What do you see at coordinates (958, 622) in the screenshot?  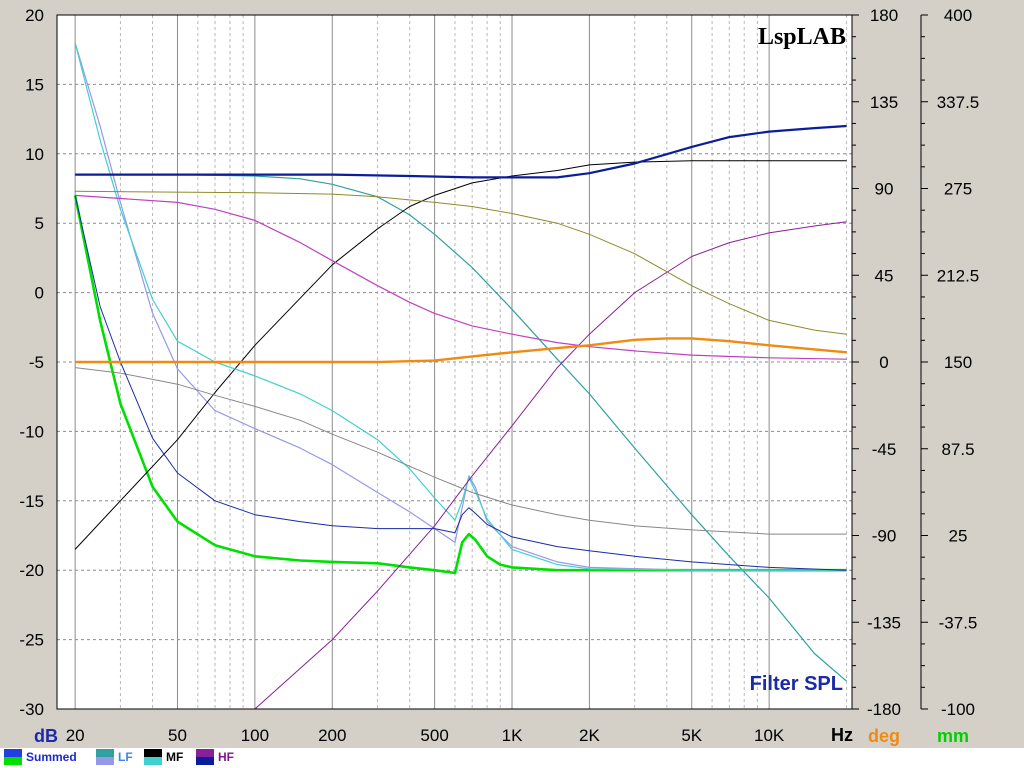 I see `delay-axis-tick-label: -37.5` at bounding box center [958, 622].